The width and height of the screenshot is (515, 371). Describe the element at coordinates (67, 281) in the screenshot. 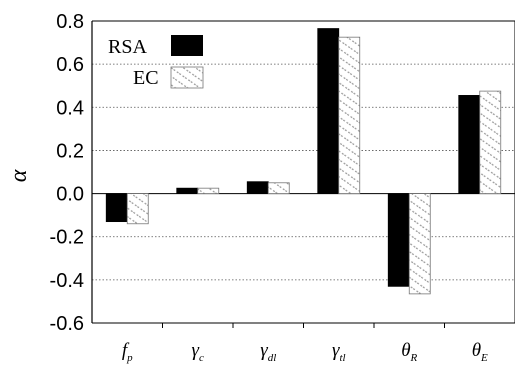

I see `y-tick-label: -0.4` at that location.